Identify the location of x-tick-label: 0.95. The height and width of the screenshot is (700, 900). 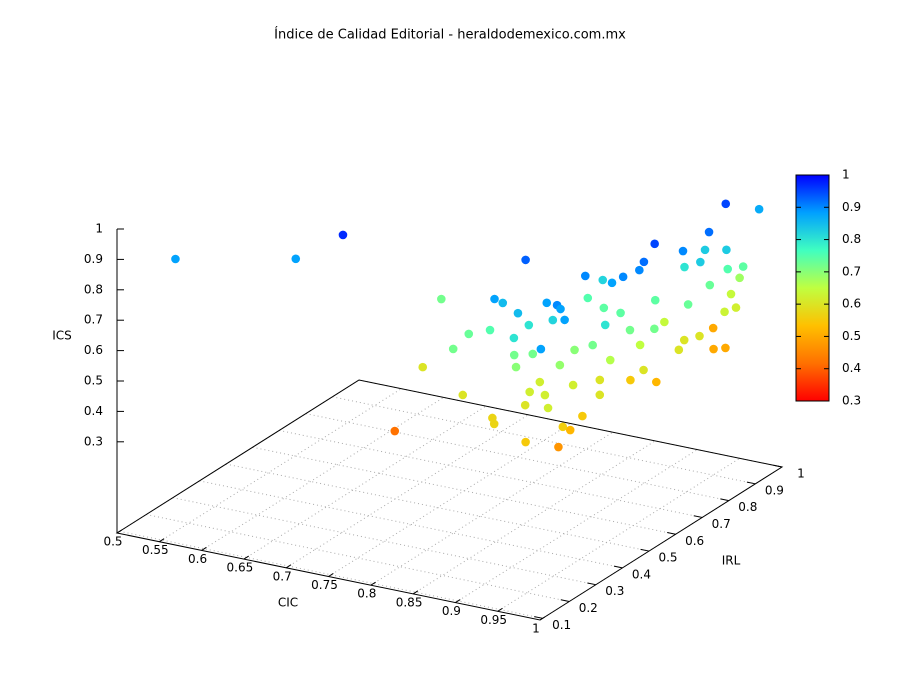
(493, 620).